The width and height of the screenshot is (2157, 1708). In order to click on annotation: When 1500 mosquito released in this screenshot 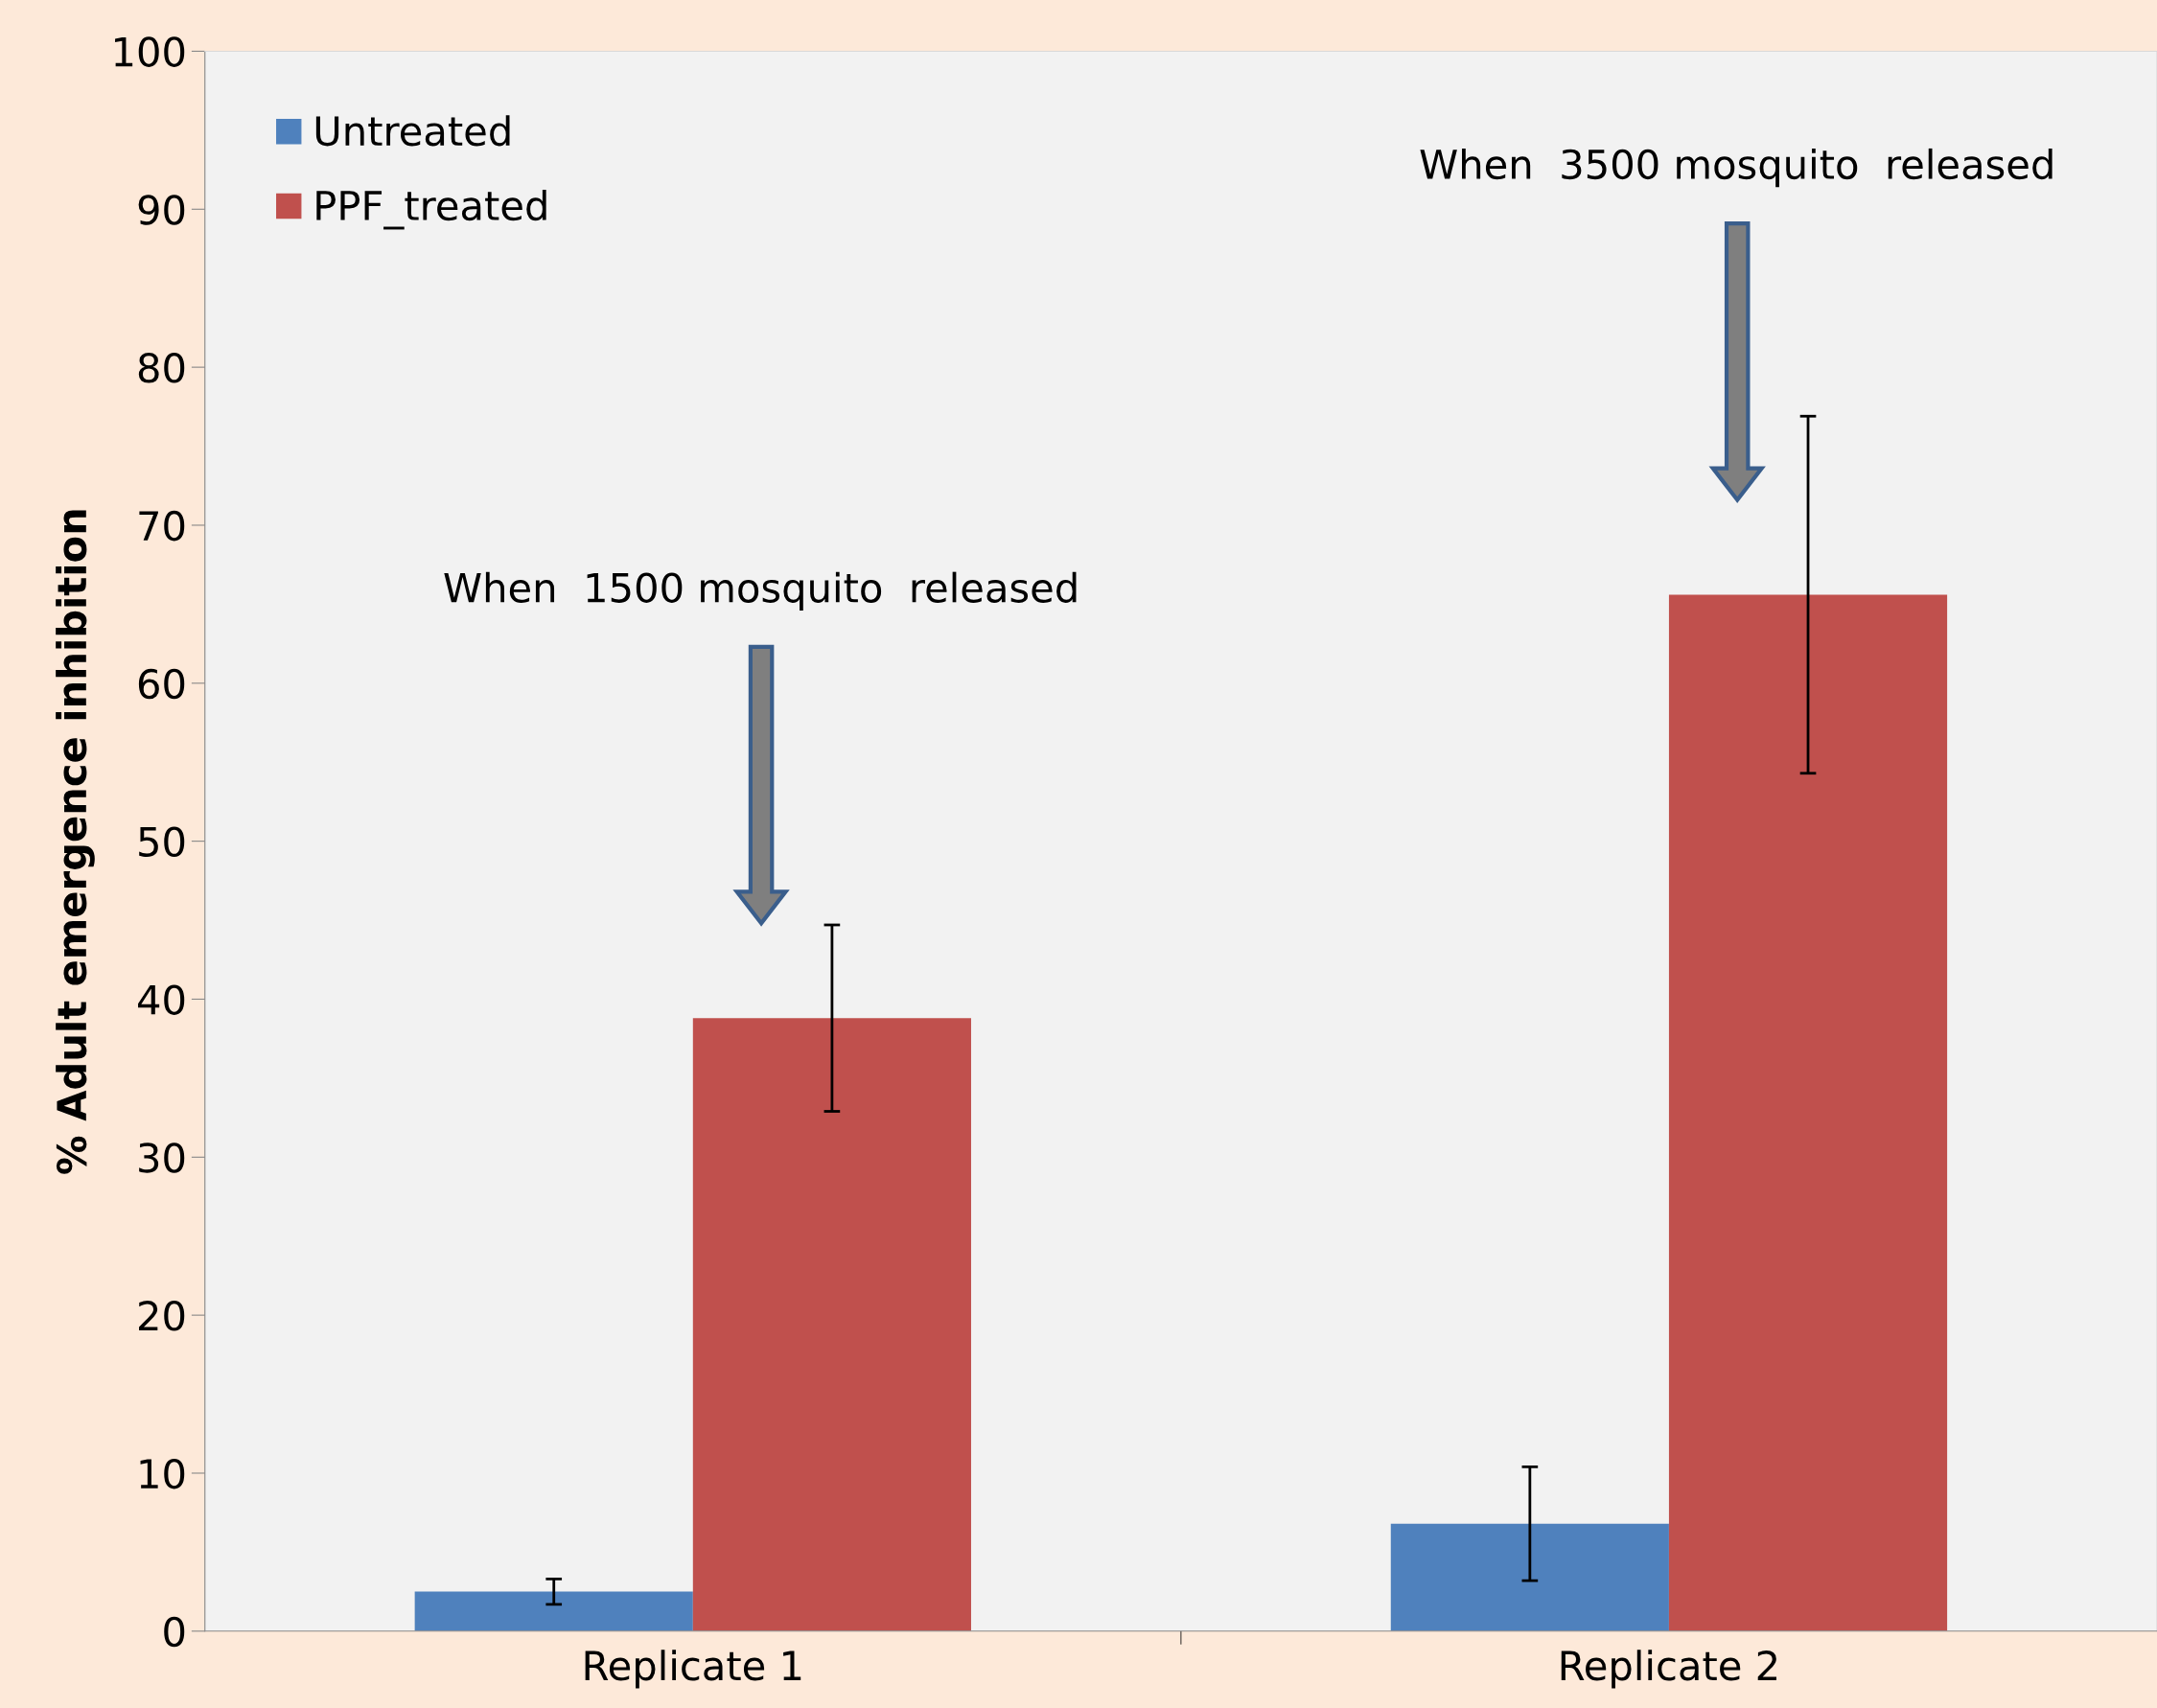, I will do `click(760, 591)`.